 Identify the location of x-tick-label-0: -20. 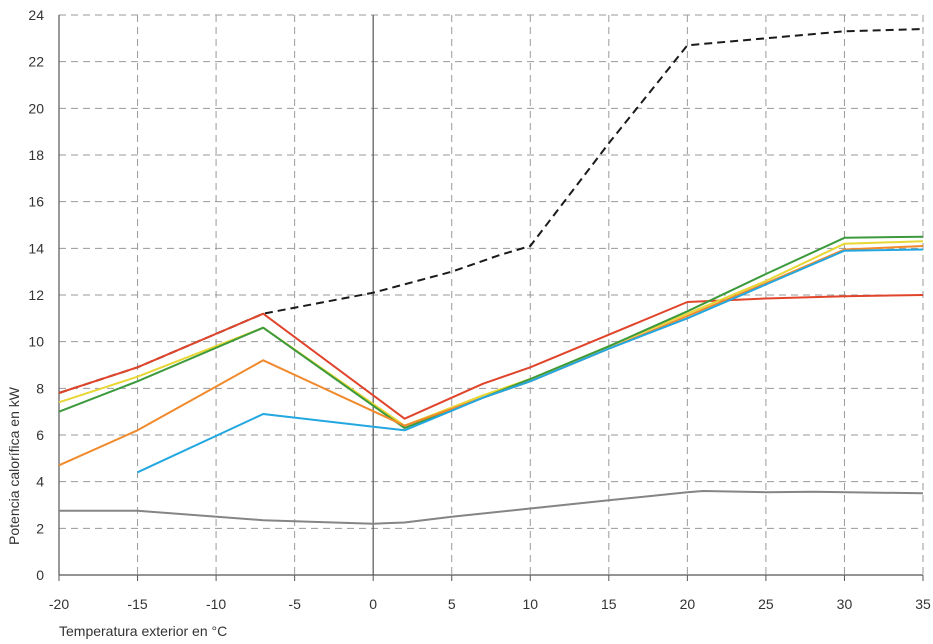
(59, 604).